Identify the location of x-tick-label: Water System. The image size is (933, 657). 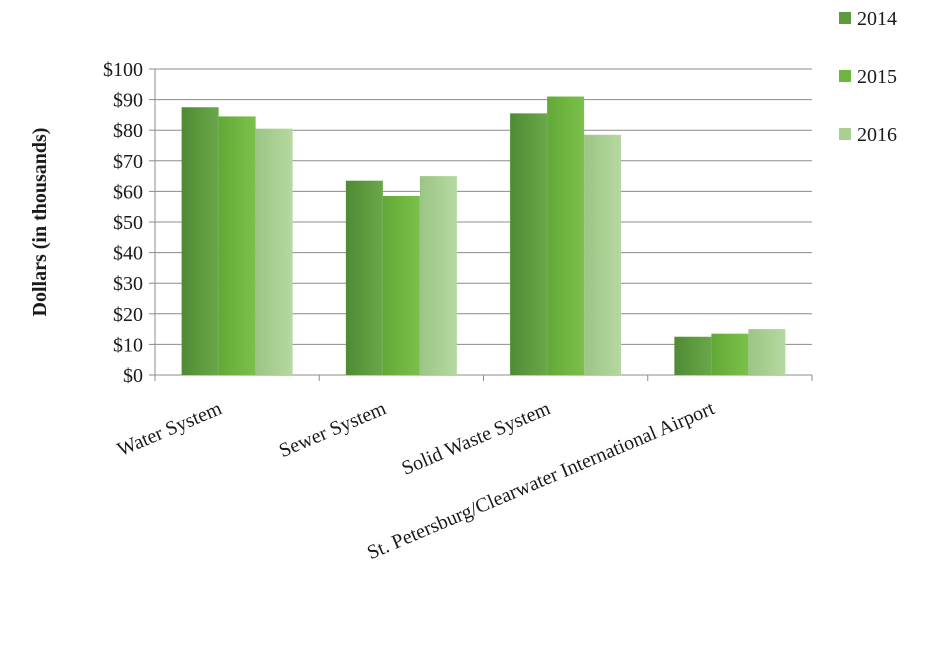
(169, 429).